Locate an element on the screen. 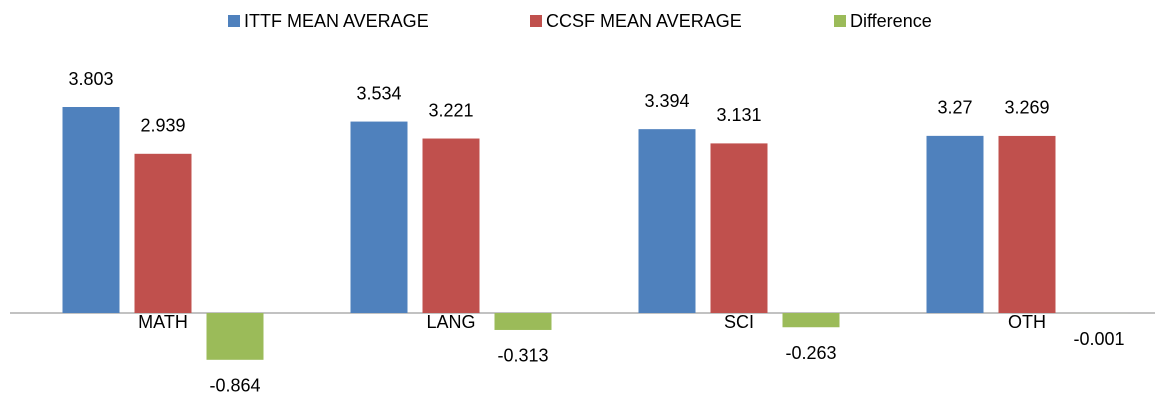 The height and width of the screenshot is (400, 1155). data-label: 3.803 is located at coordinates (90, 79).